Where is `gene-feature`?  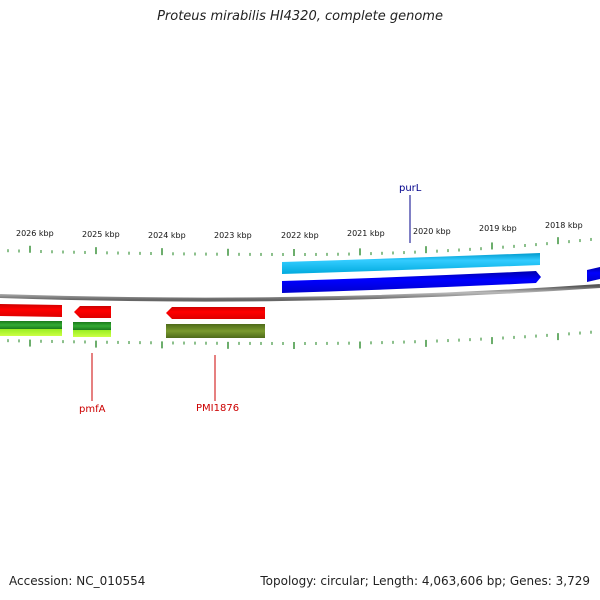 gene-feature is located at coordinates (215, 331).